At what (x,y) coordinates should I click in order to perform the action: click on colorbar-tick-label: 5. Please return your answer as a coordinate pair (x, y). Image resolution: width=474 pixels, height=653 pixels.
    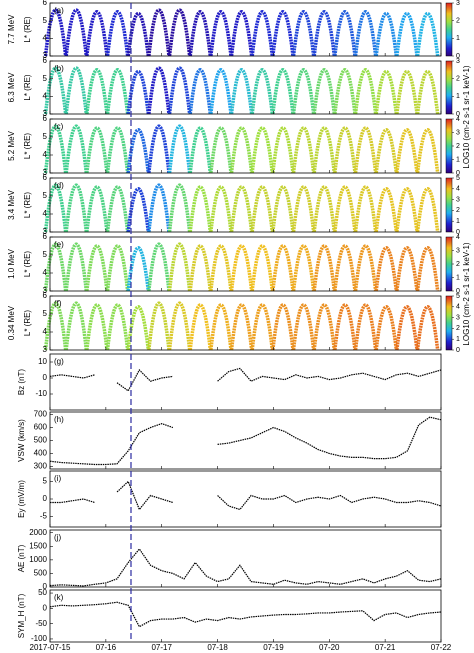
    Looking at the image, I should click on (458, 296).